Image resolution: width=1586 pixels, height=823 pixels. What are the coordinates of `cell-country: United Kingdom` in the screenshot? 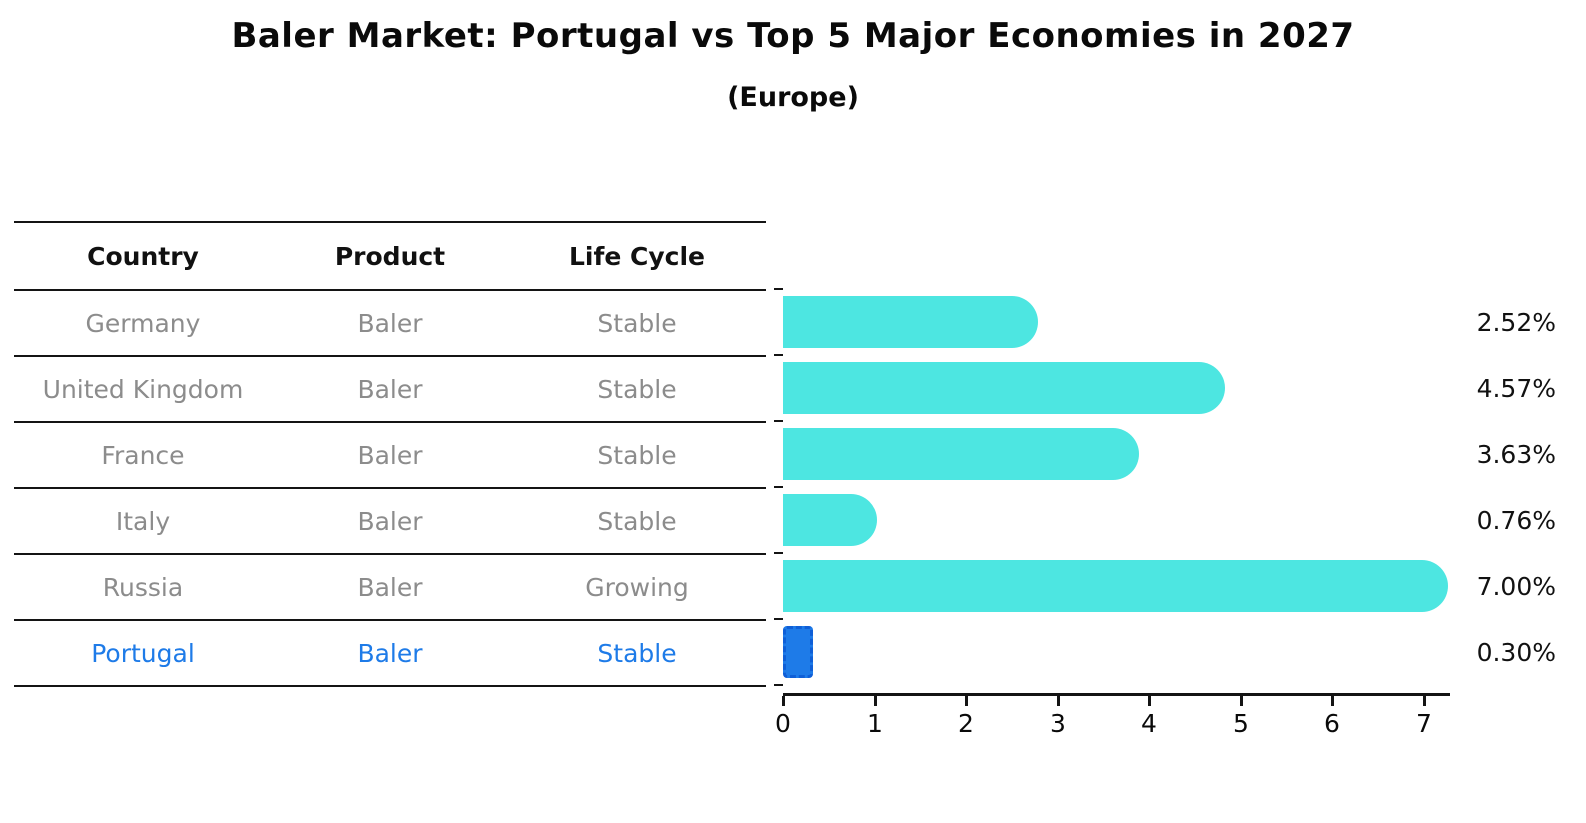 It's located at (143, 389).